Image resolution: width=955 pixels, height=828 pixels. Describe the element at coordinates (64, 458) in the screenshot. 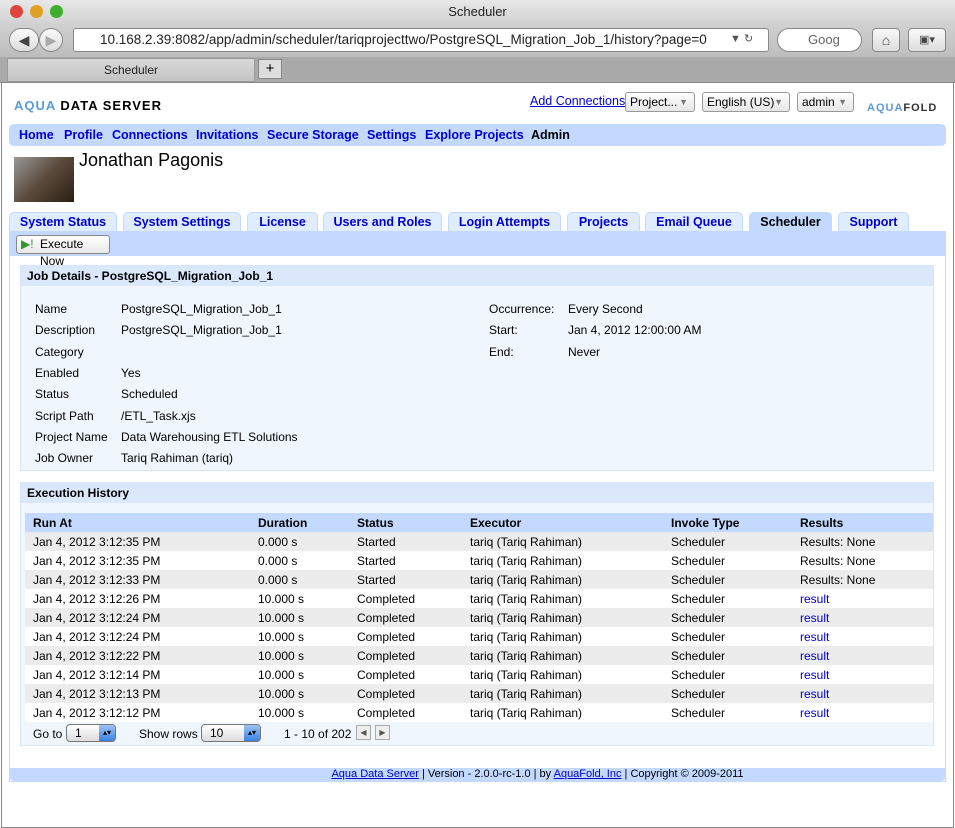

I see `job-field-label: Job Owner` at that location.